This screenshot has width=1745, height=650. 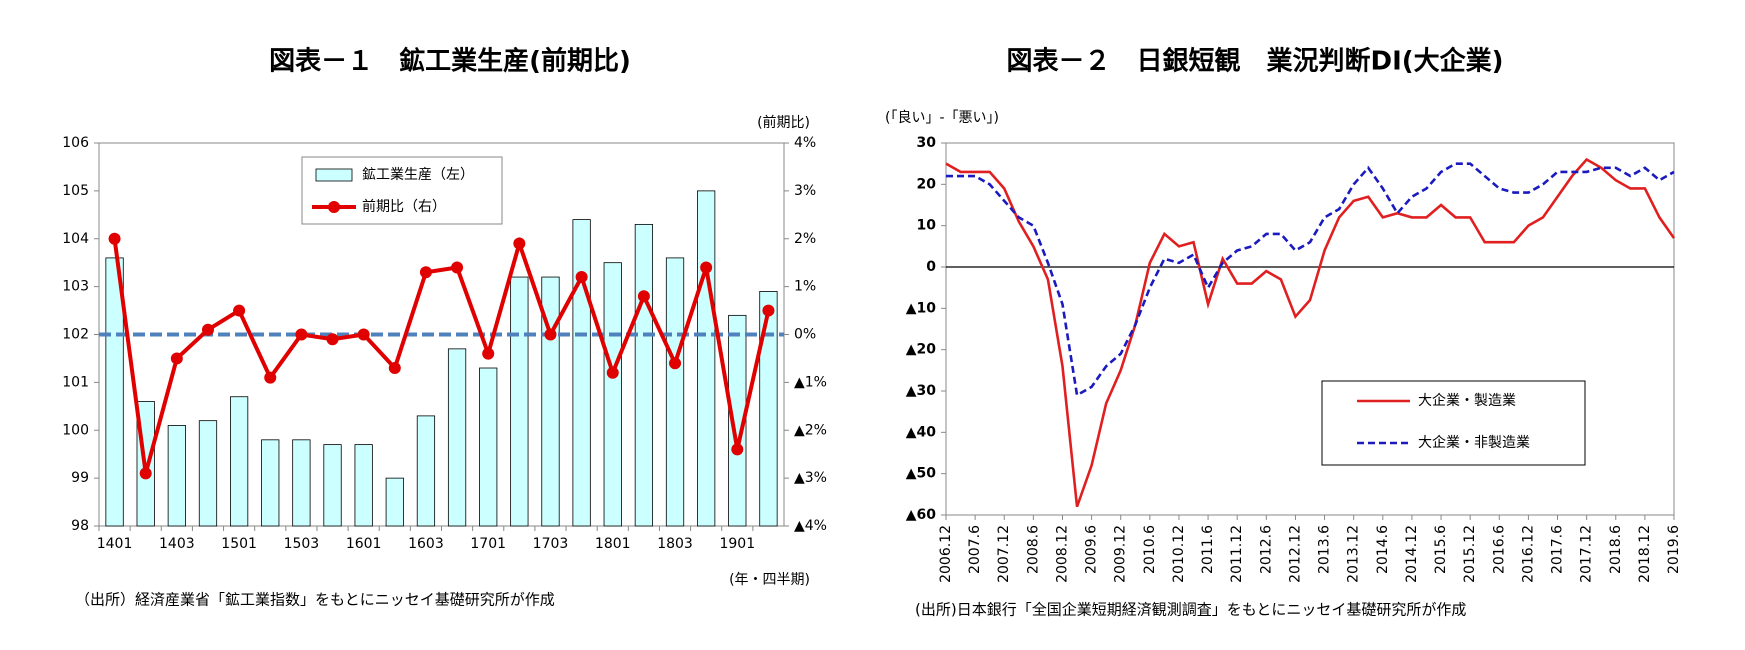 What do you see at coordinates (805, 239) in the screenshot?
I see `y2-tick-label: 2%` at bounding box center [805, 239].